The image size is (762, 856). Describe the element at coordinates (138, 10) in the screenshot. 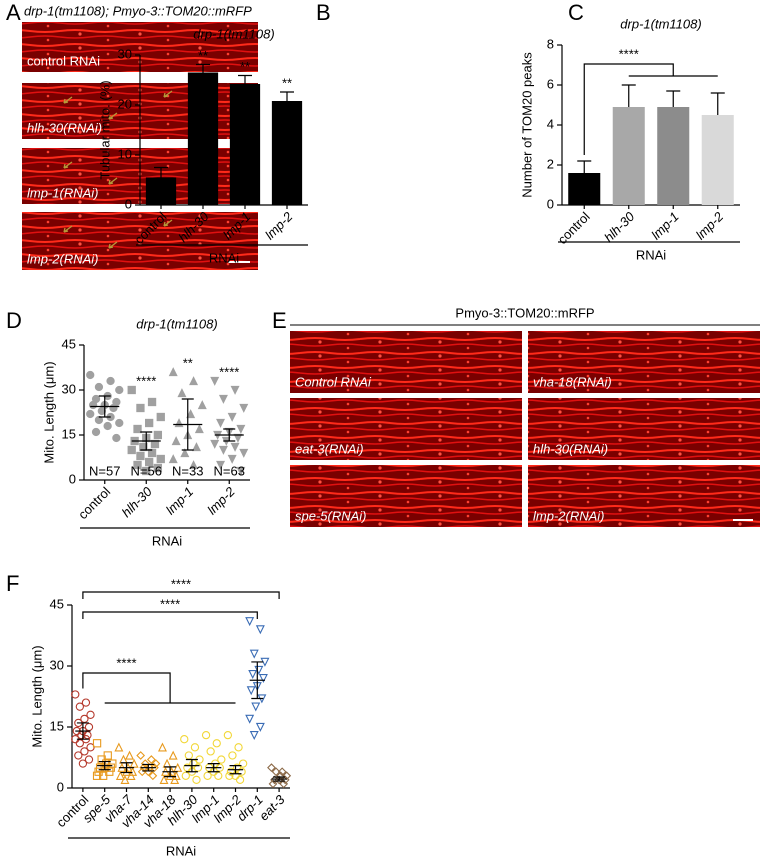

I see `panel-title: drp-1(tm1108); Pmyo-3::TOM20::mRFP` at that location.